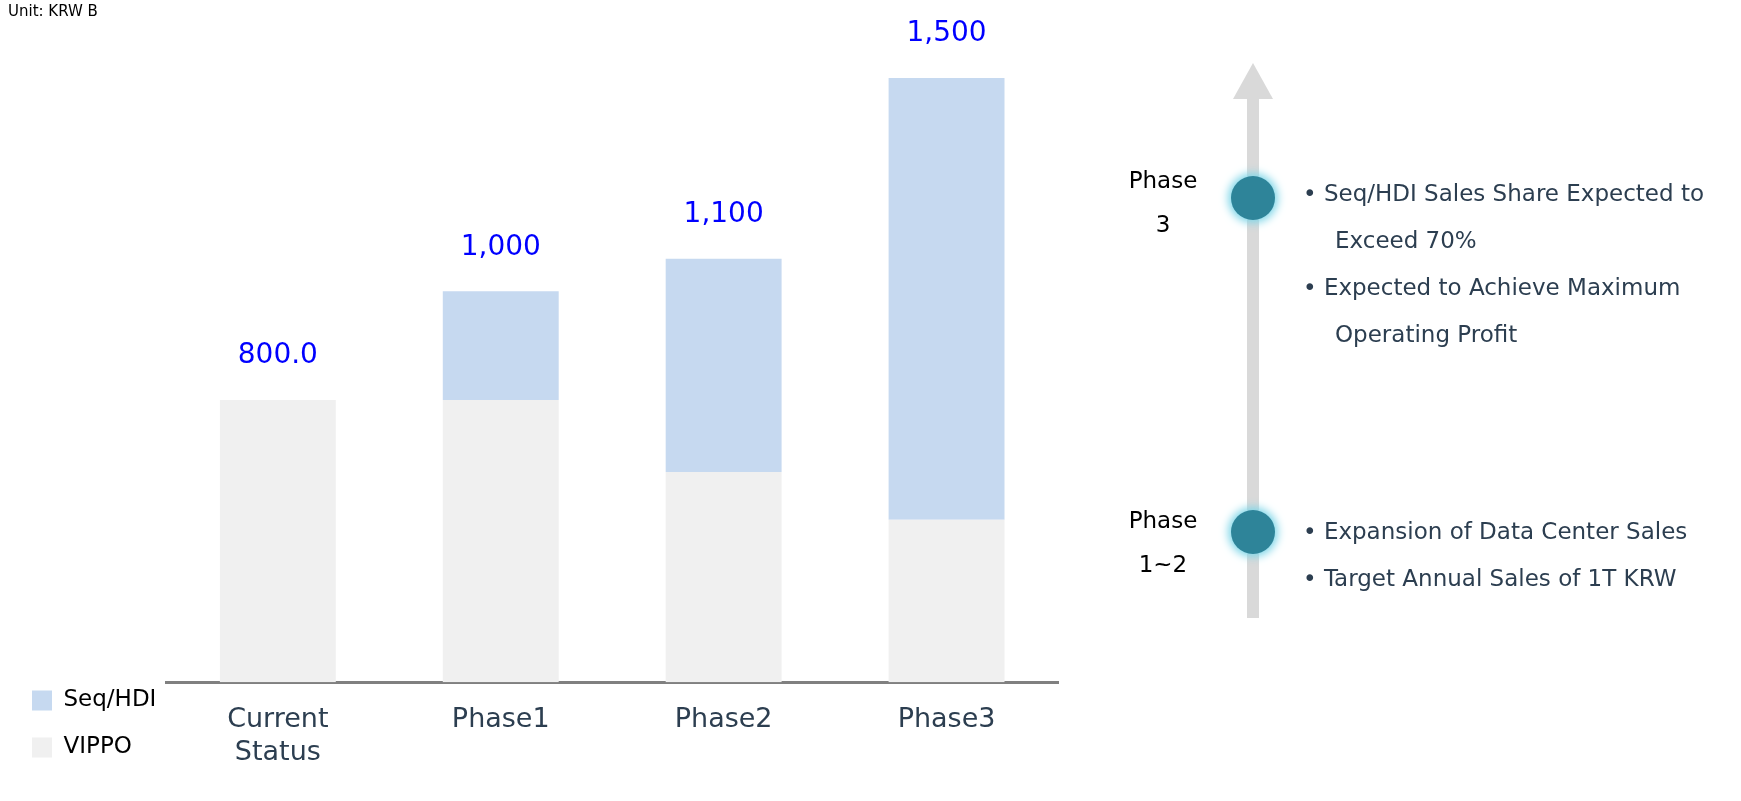  Describe the element at coordinates (946, 32) in the screenshot. I see `annotation: 1,500` at that location.